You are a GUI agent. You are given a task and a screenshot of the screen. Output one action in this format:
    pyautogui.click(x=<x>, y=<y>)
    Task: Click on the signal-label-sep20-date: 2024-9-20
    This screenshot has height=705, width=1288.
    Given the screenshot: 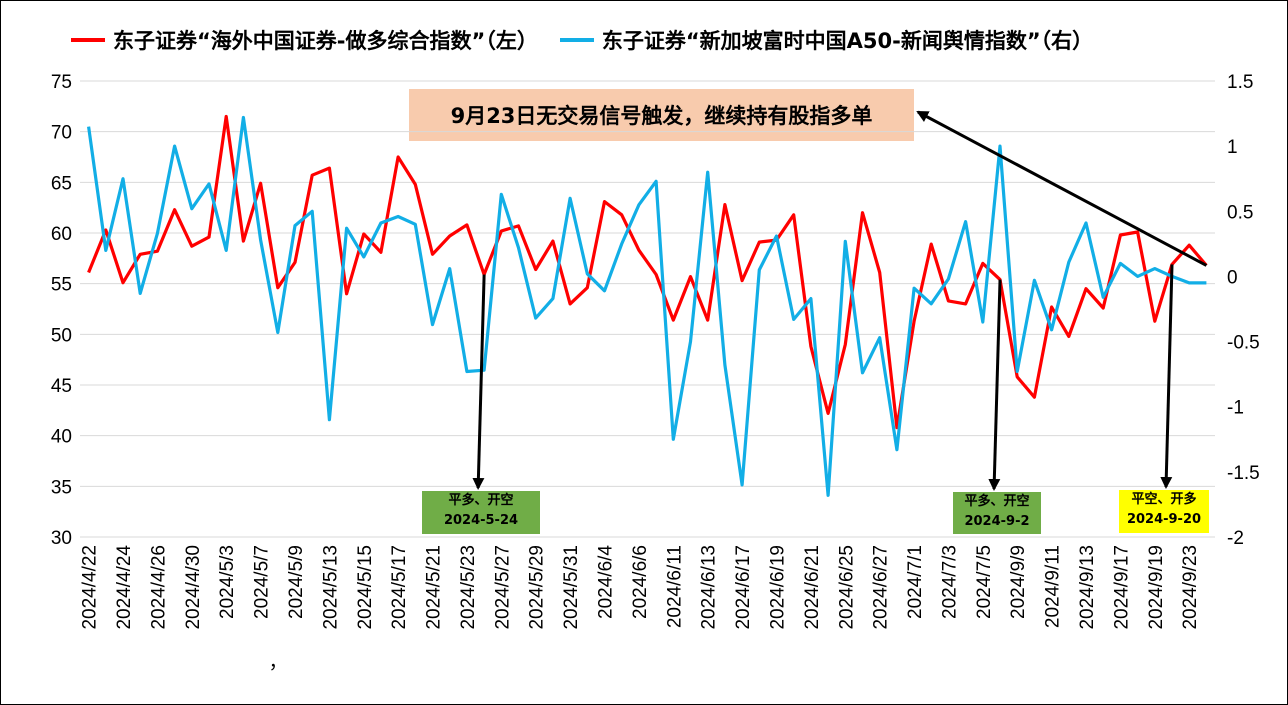 What is the action you would take?
    pyautogui.click(x=1164, y=519)
    